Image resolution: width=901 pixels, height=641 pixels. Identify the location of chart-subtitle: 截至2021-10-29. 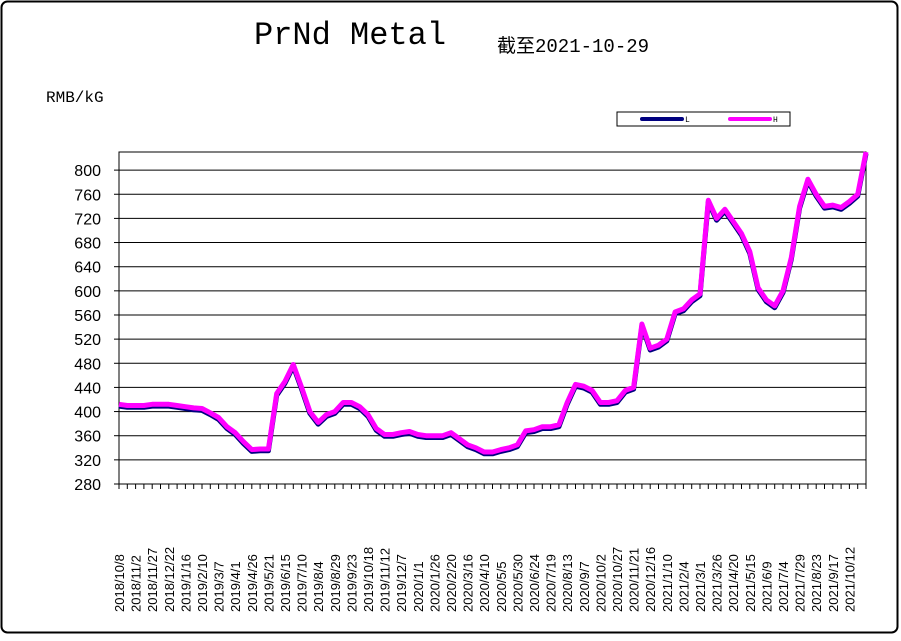
(573, 46).